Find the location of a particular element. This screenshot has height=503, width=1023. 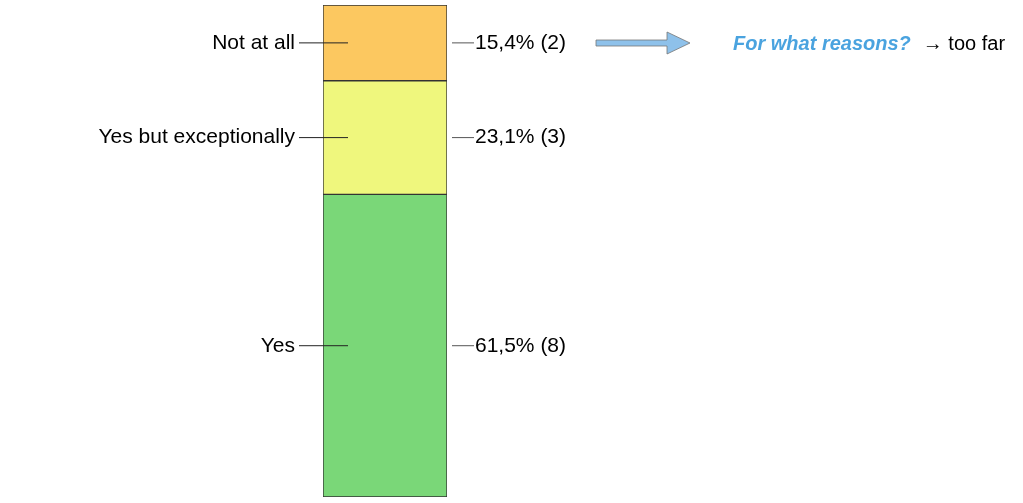

series-label: Not at all is located at coordinates (253, 41).